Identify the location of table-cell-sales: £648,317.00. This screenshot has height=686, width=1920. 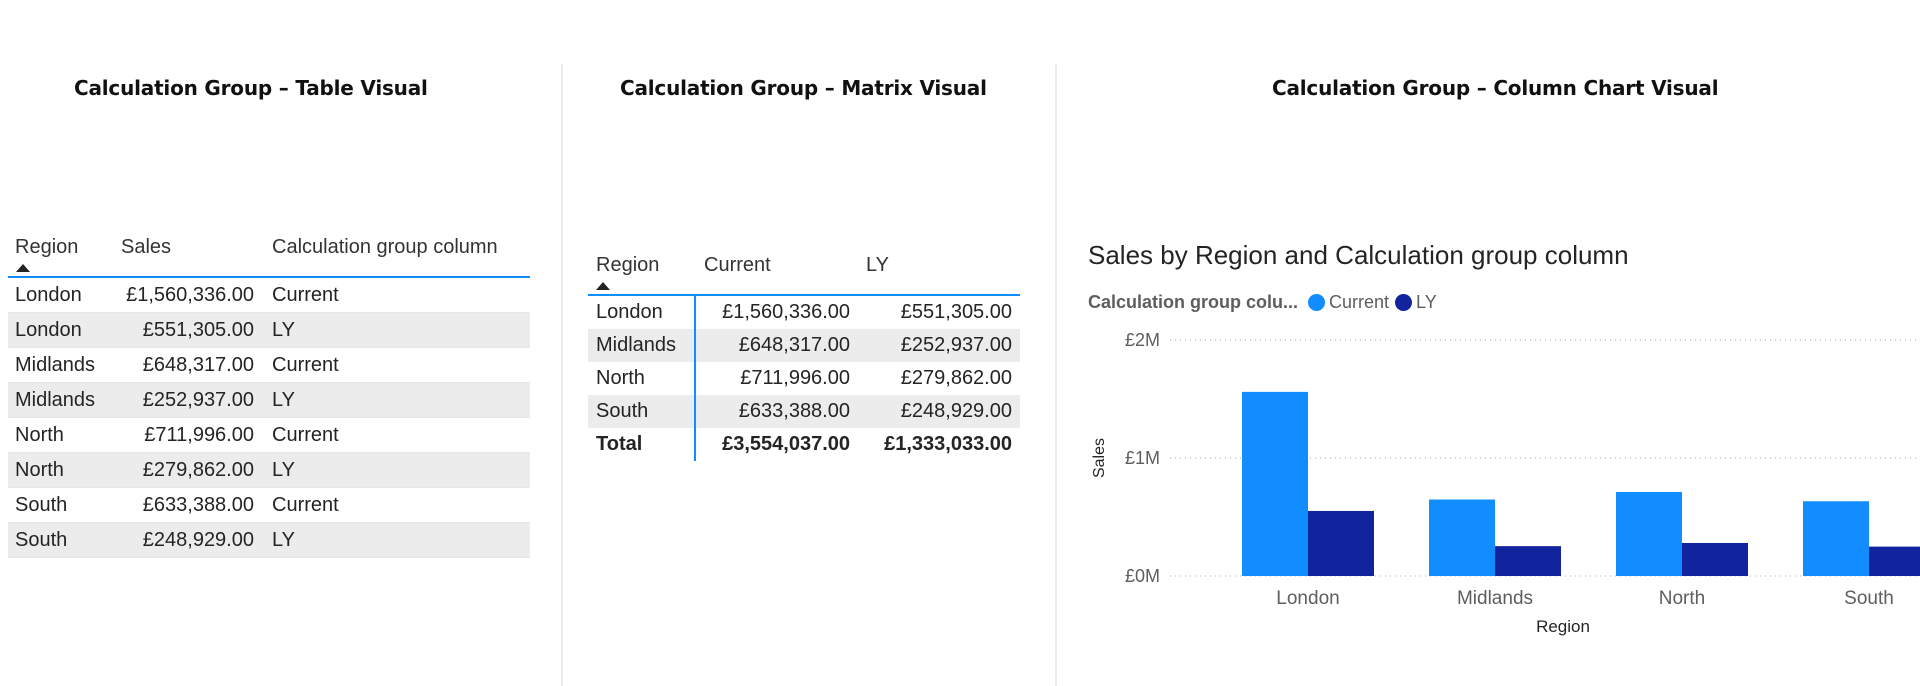
(198, 365).